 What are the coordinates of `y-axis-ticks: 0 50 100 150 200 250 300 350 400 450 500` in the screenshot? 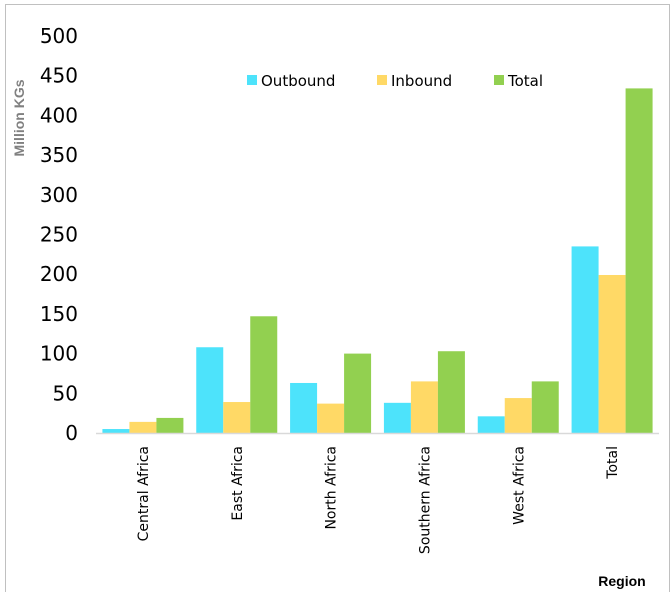 It's located at (59, 234).